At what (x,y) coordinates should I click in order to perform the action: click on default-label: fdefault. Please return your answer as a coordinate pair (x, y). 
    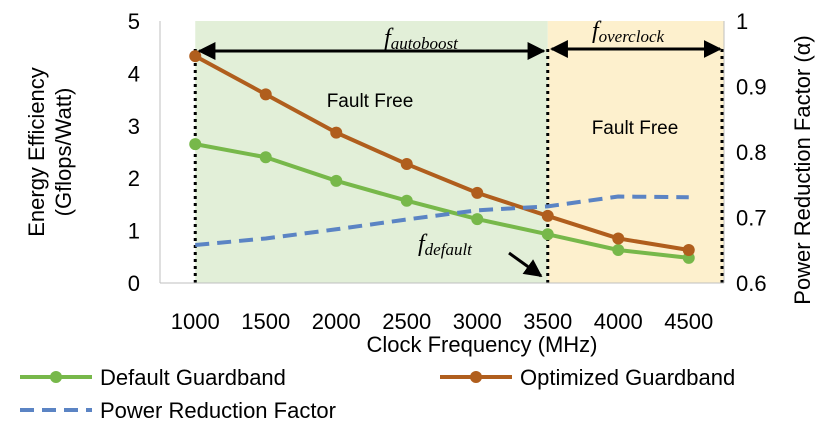
    Looking at the image, I should click on (445, 245).